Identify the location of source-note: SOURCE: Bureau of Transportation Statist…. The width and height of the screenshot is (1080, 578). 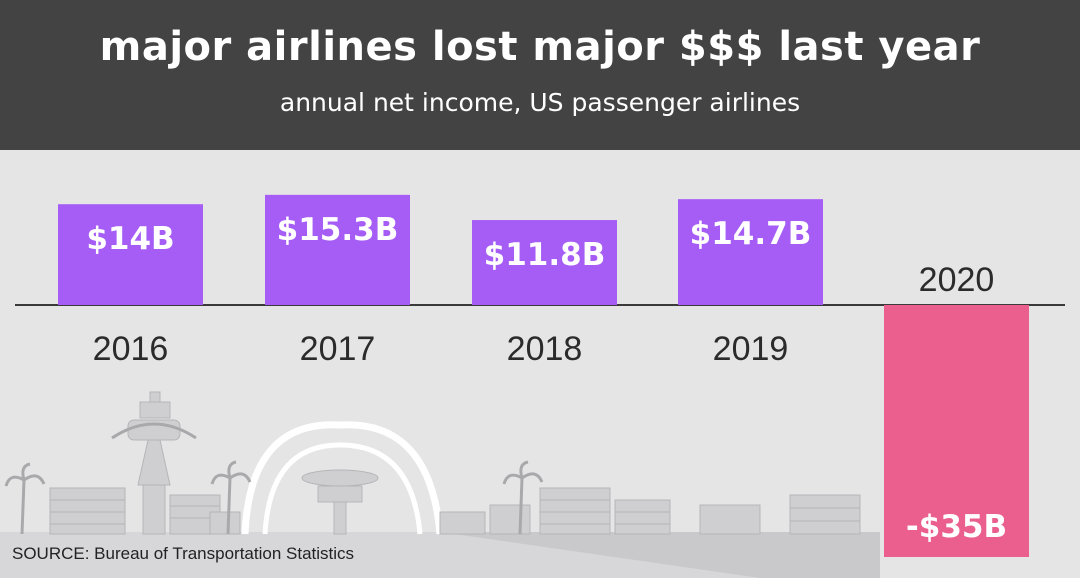
(183, 553).